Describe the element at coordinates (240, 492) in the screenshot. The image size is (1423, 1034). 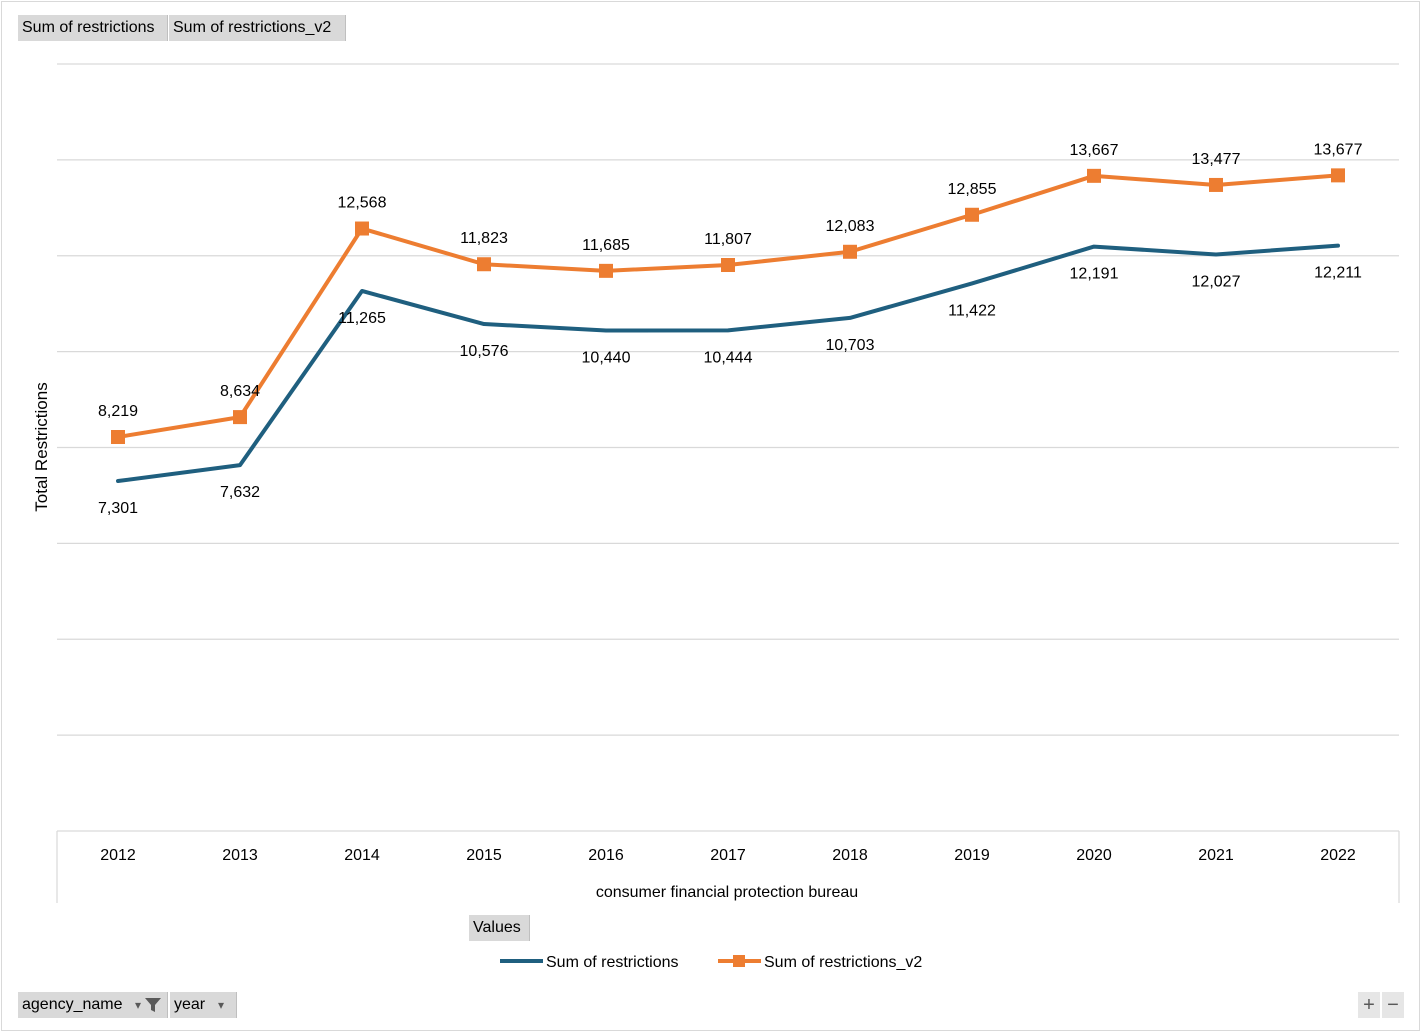
I see `data-label: 7,632` at that location.